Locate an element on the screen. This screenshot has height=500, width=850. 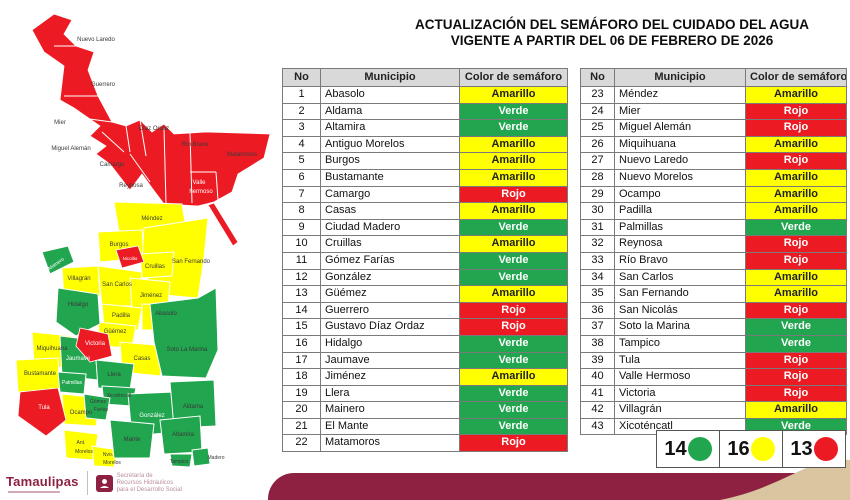
municipality-name: González is located at coordinates (390, 277).